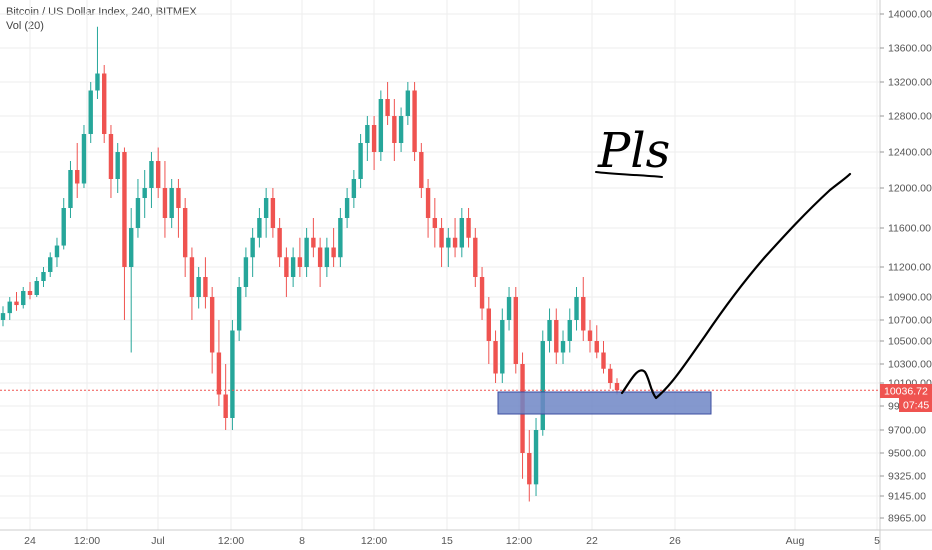 This screenshot has width=932, height=550. I want to click on price-tick-label: 12400.00, so click(910, 153).